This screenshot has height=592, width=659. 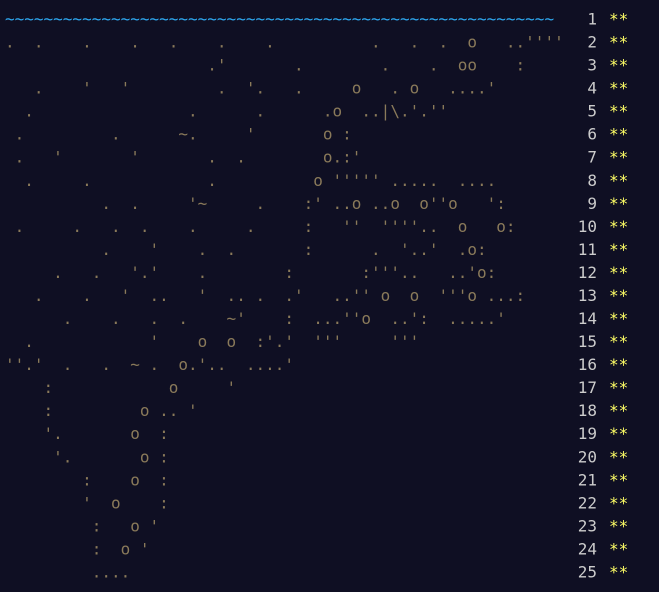 What do you see at coordinates (592, 111) in the screenshot?
I see `day-number: 5` at bounding box center [592, 111].